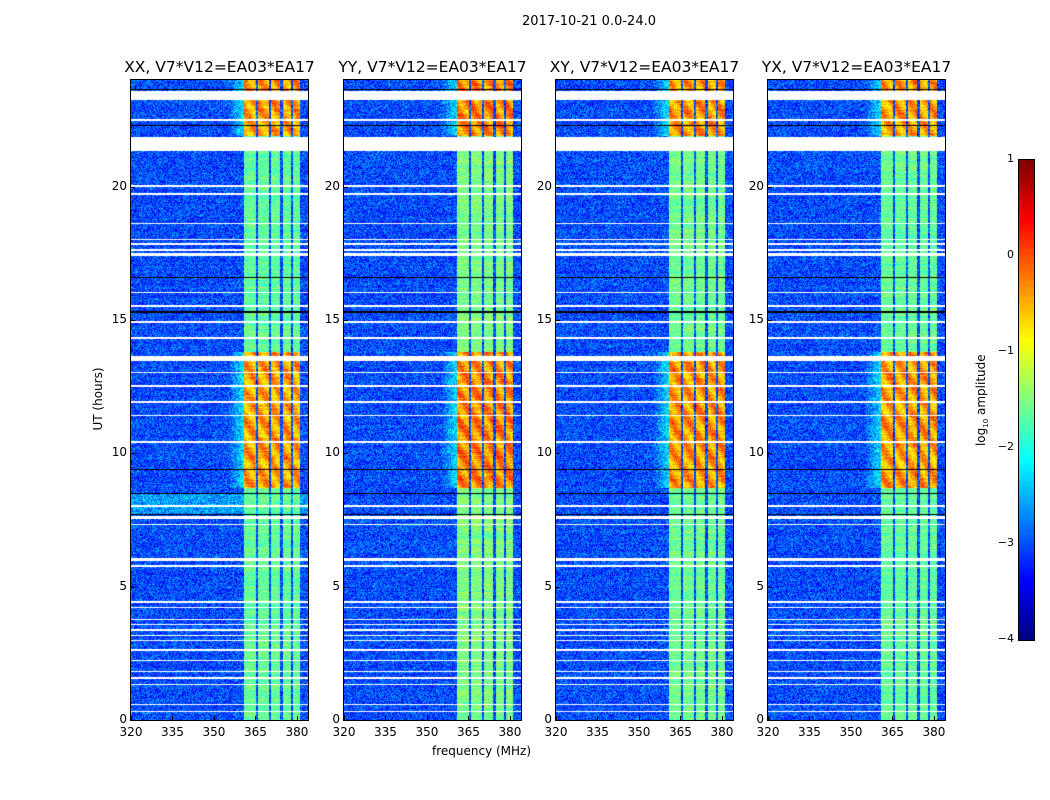 This screenshot has width=1050, height=800. Describe the element at coordinates (1005, 638) in the screenshot. I see `colorbar-tick-label: −4` at that location.